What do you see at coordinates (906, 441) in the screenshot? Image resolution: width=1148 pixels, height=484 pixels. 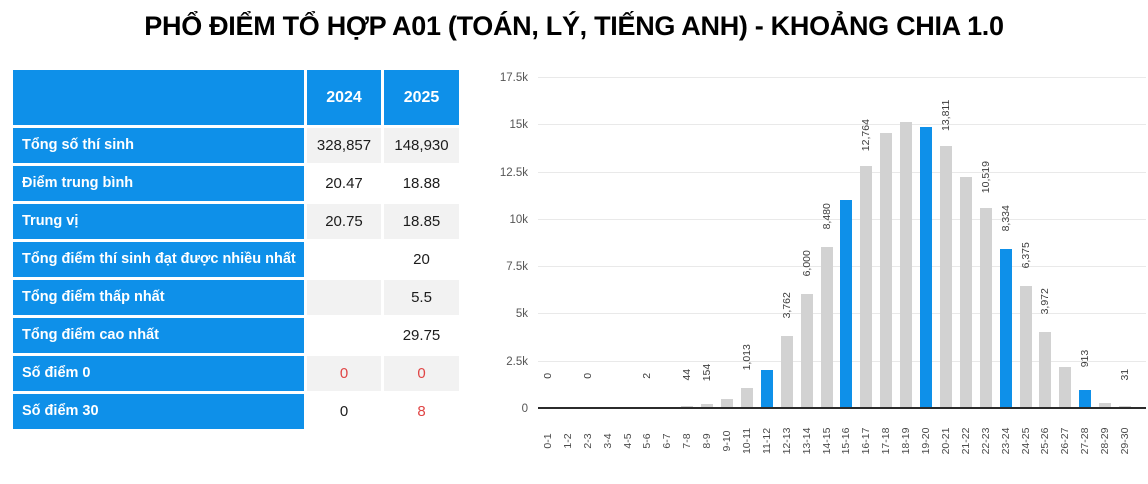 I see `x-tick-label: 18-19` at bounding box center [906, 441].